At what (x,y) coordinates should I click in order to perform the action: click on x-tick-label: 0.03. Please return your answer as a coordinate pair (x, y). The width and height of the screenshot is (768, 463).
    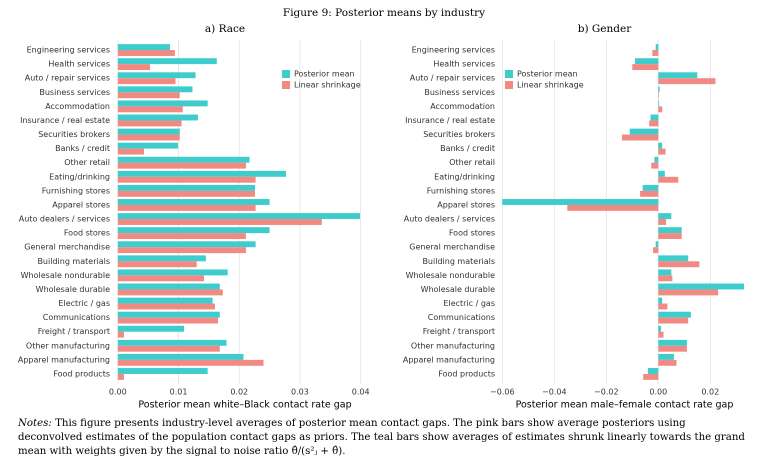
    Looking at the image, I should click on (300, 392).